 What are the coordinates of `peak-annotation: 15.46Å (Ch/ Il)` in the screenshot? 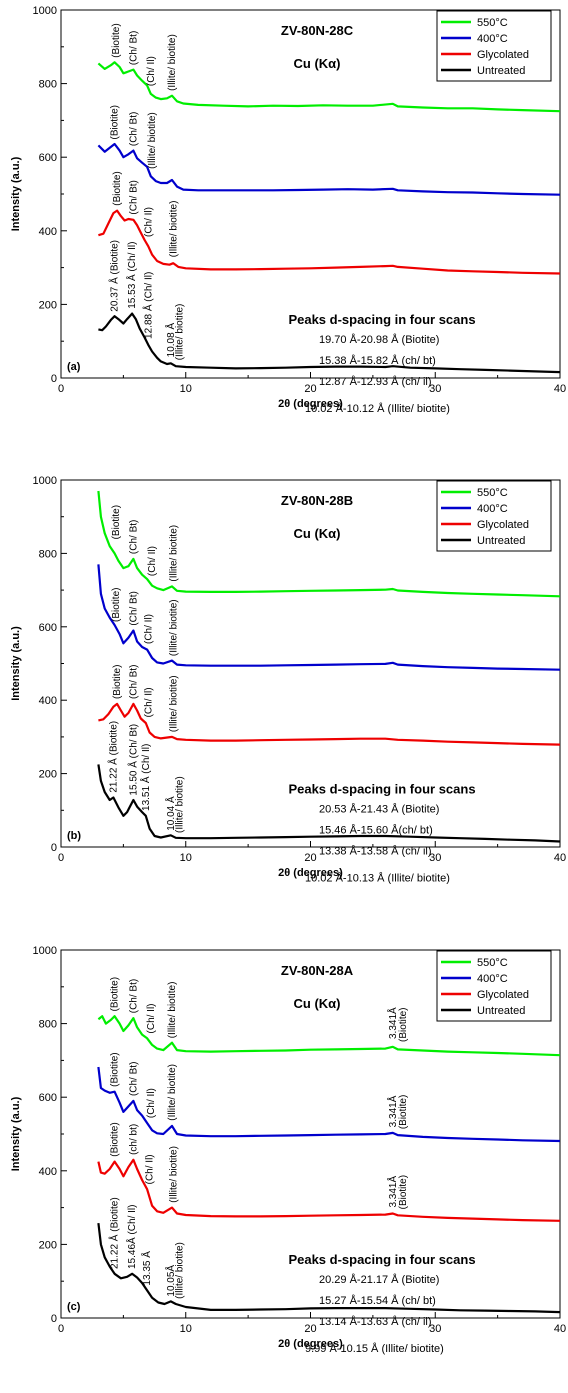 It's located at (131, 1237).